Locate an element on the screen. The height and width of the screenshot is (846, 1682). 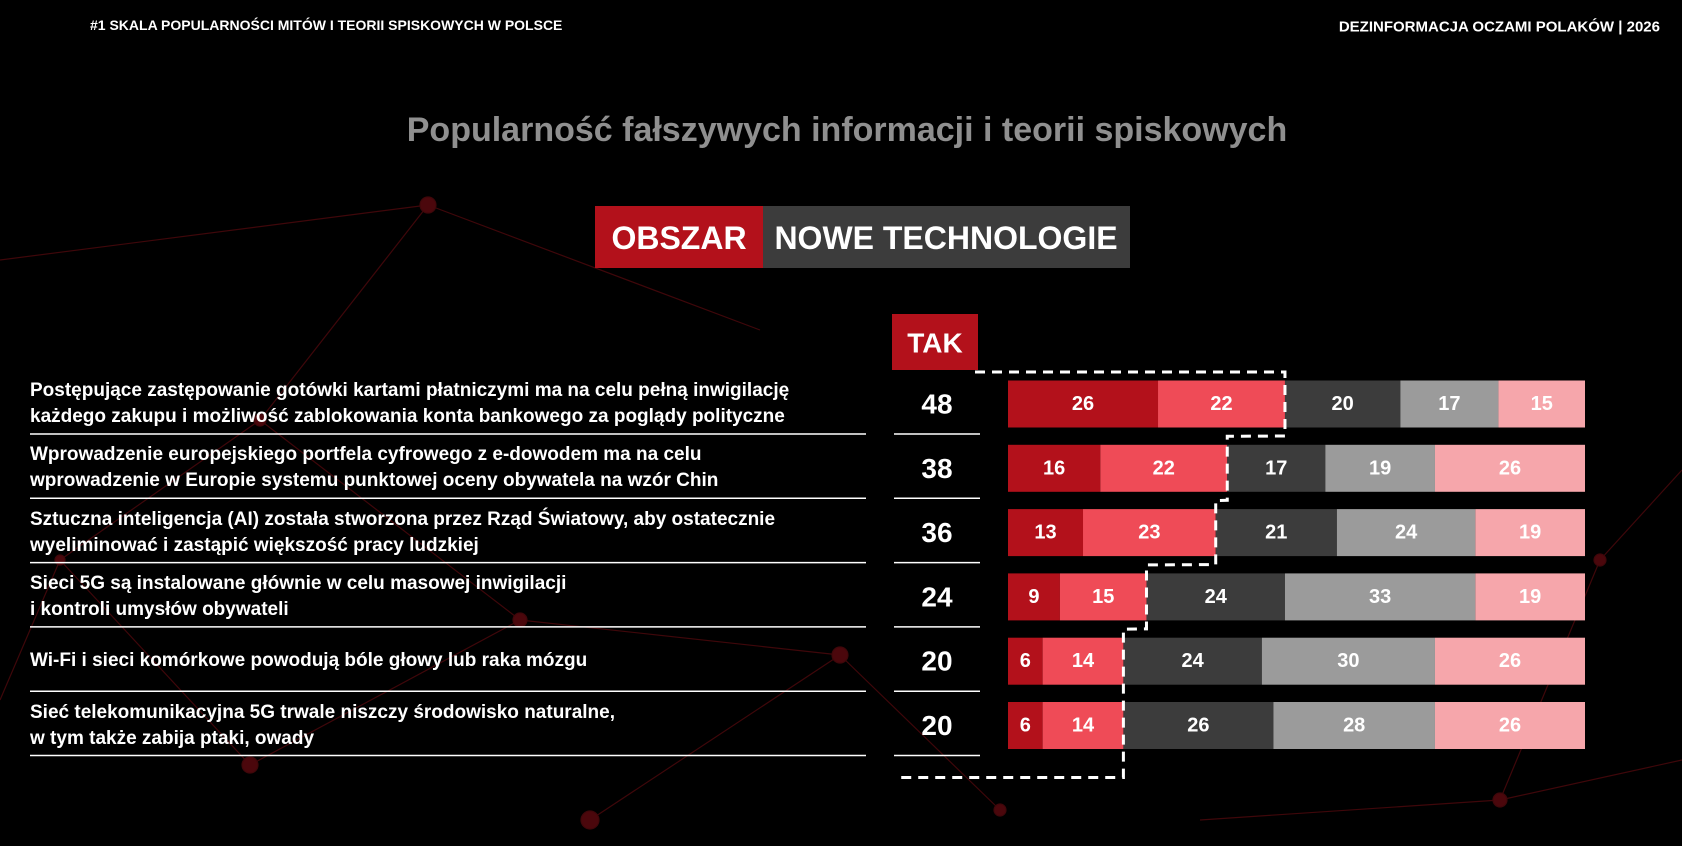
badge-value: NOWE TECHNOLOGIE is located at coordinates (945, 238).